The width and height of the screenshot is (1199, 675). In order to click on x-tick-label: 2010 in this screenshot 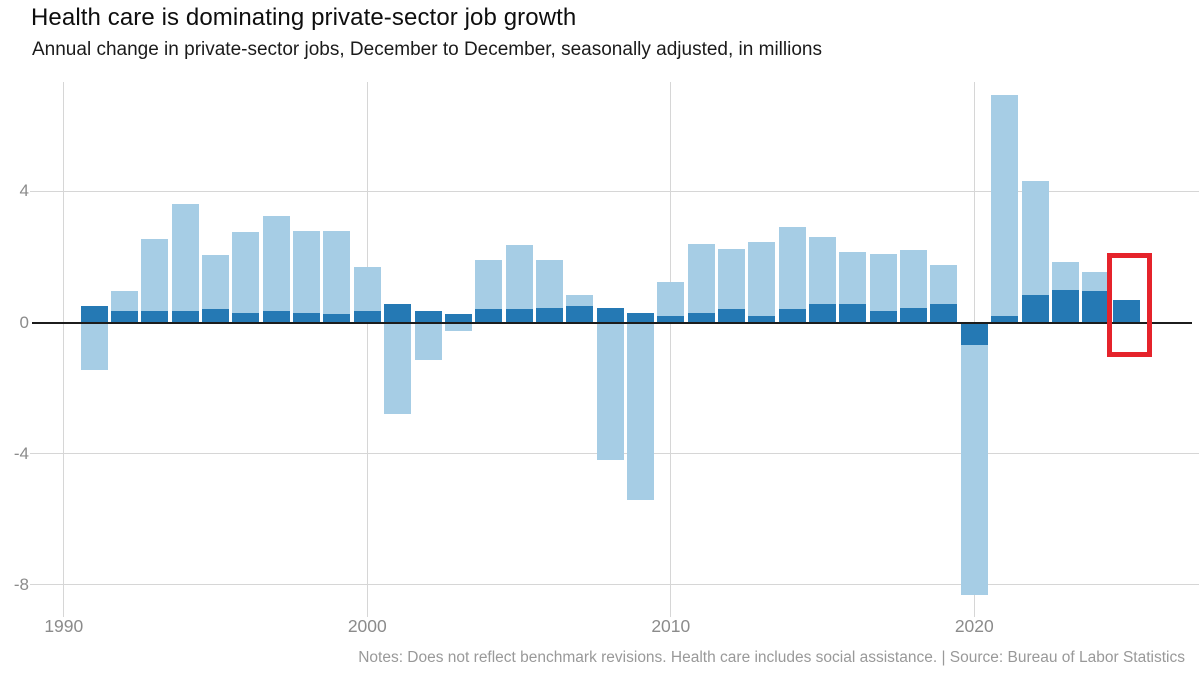, I will do `click(671, 626)`.